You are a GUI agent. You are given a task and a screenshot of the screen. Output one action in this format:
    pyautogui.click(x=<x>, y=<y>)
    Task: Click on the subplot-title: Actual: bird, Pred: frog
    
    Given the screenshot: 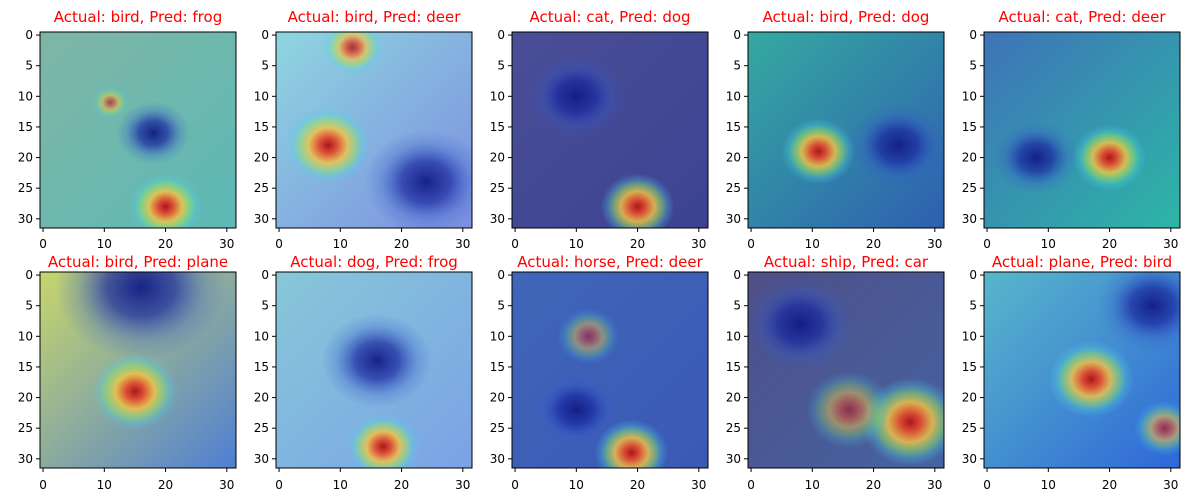 What is the action you would take?
    pyautogui.click(x=138, y=17)
    